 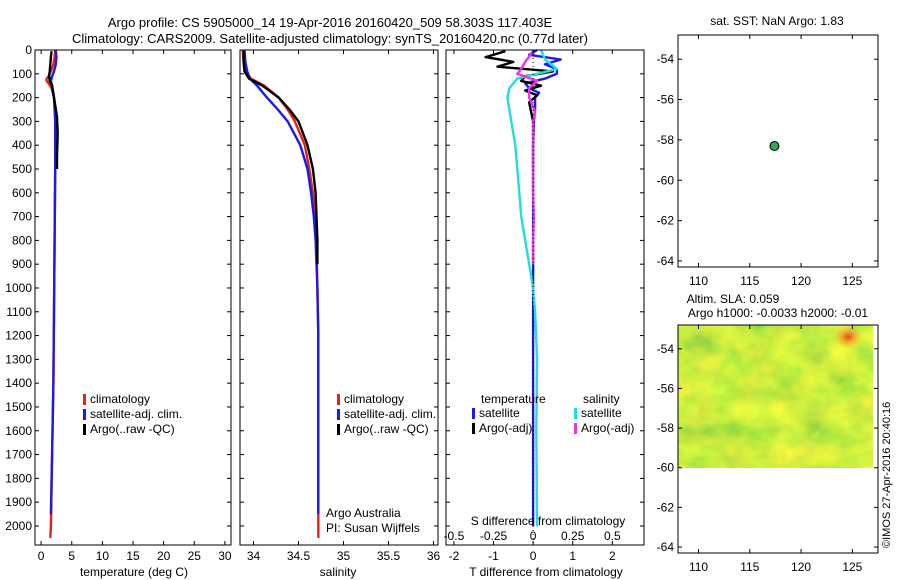 What do you see at coordinates (52, 293) in the screenshot?
I see `temperature-lines` at bounding box center [52, 293].